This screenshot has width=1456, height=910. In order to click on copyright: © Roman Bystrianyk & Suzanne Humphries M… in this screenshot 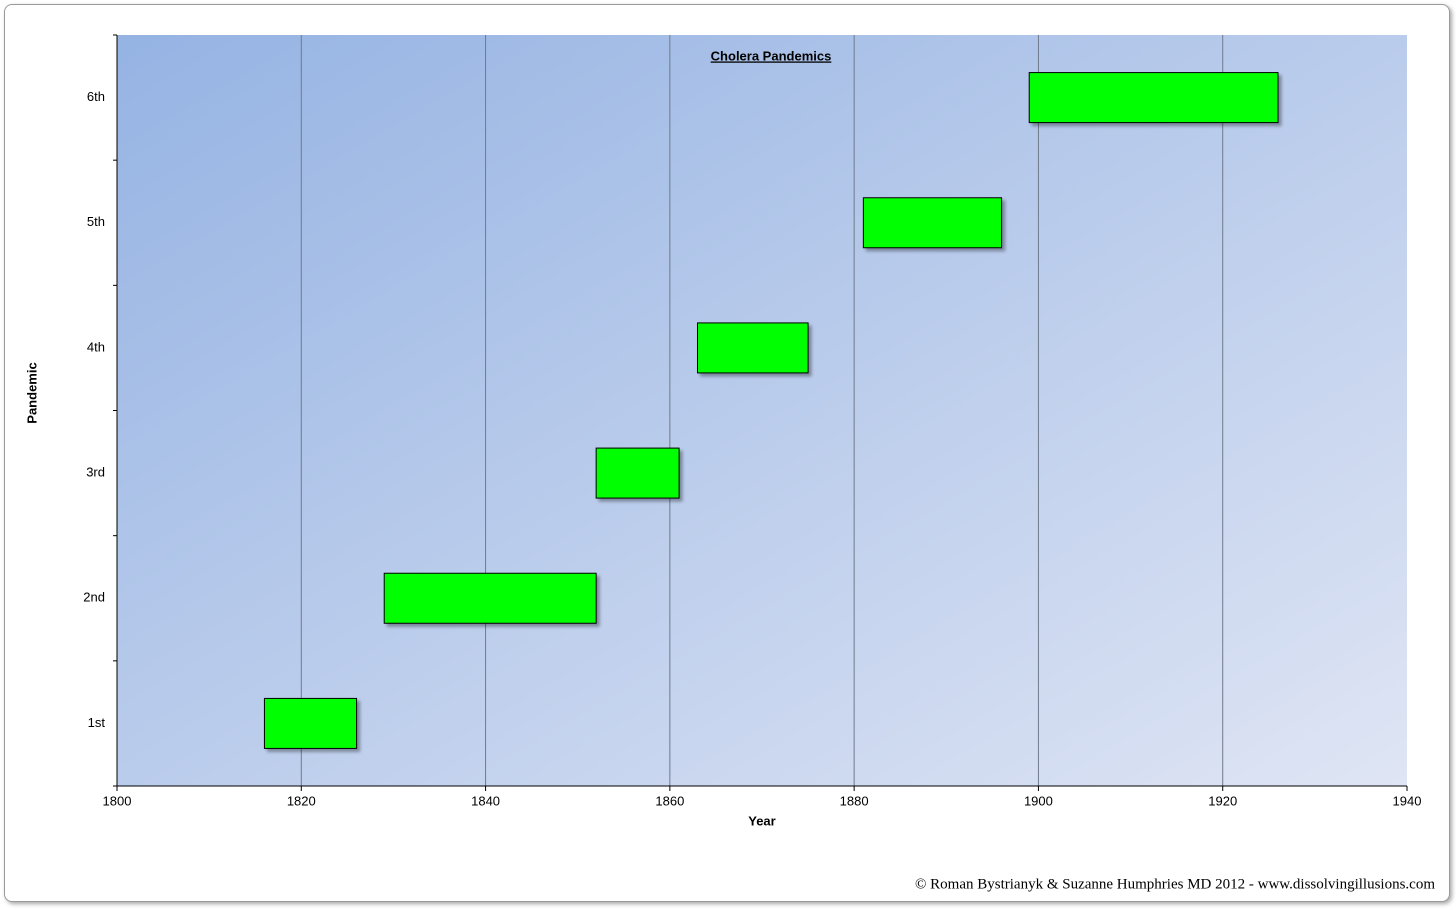, I will do `click(1175, 884)`.